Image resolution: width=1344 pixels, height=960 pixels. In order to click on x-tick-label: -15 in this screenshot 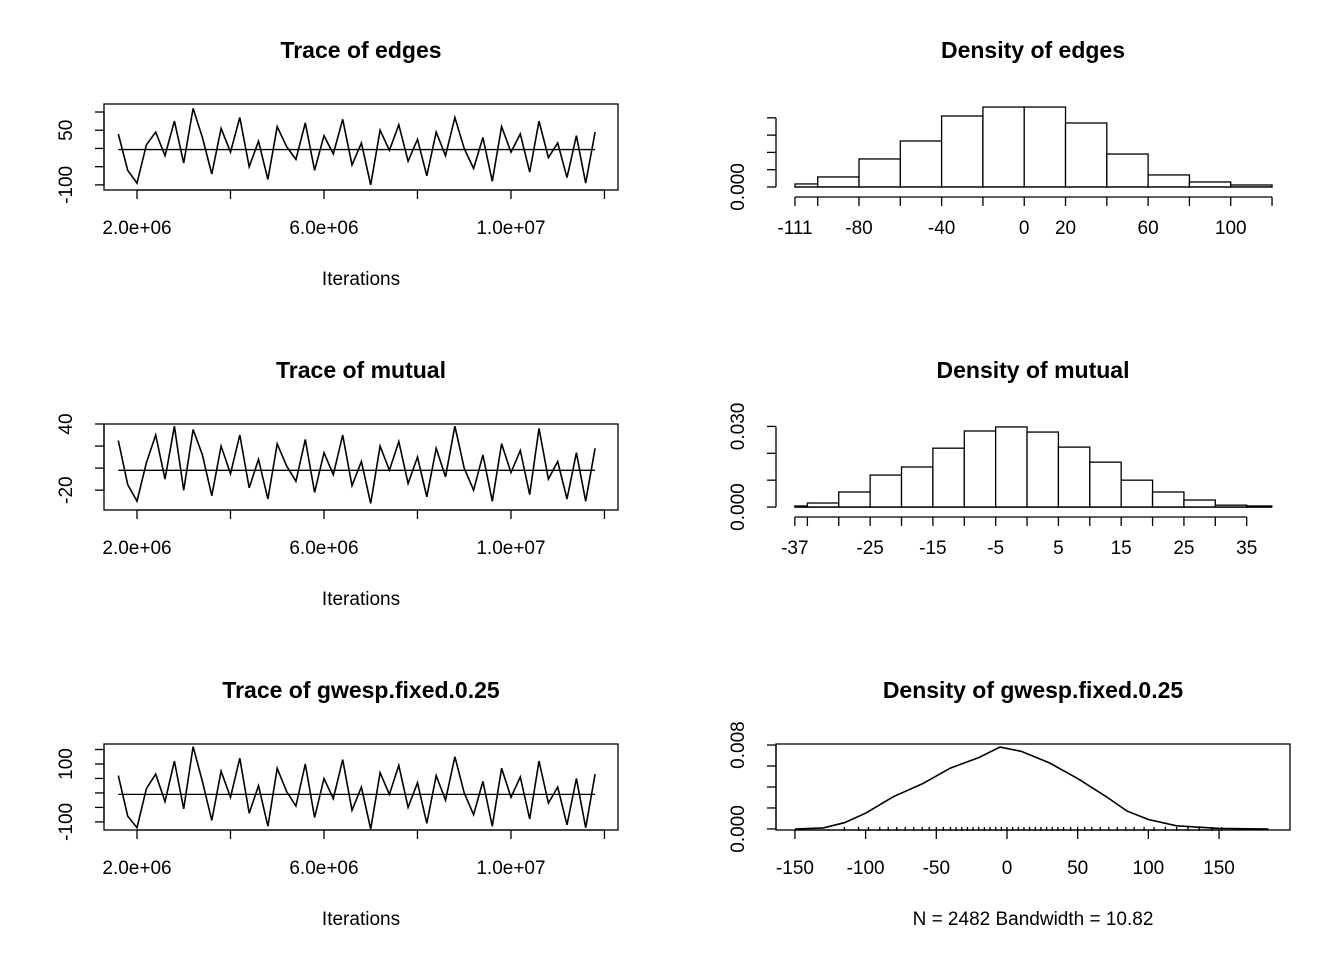, I will do `click(932, 548)`.